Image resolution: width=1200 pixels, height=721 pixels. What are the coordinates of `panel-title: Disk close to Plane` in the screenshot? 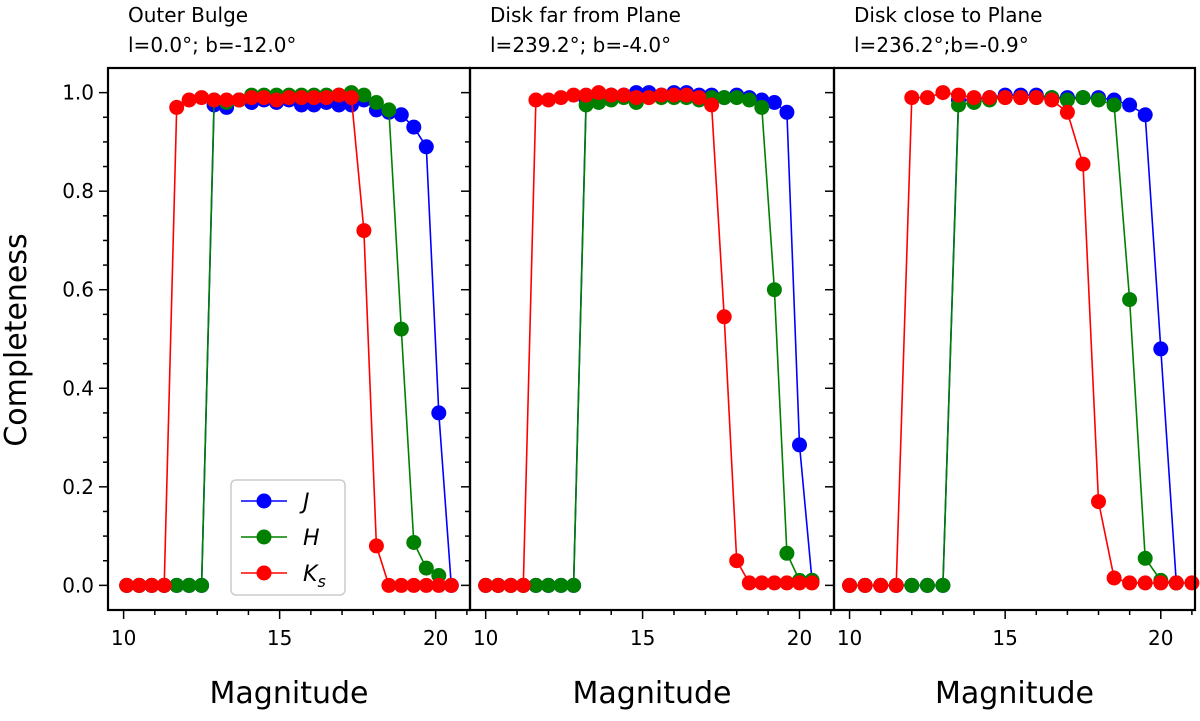 It's located at (948, 15).